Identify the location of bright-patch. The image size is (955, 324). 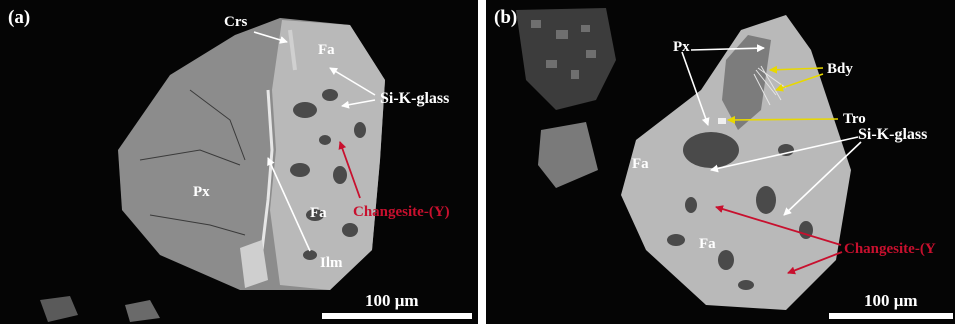
(254, 264).